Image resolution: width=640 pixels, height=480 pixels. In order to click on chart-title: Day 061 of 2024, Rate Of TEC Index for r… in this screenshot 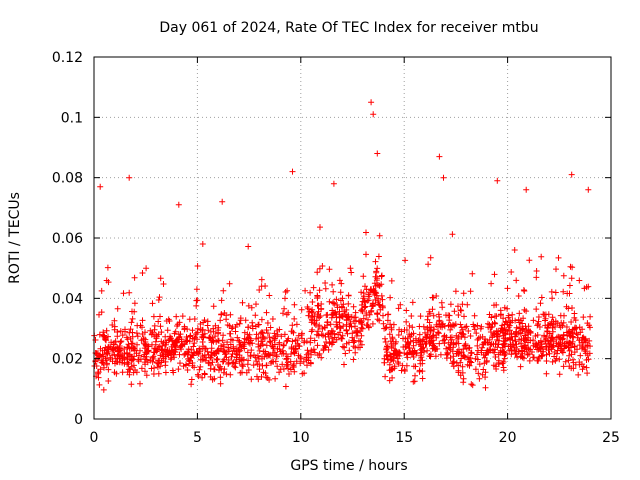, I will do `click(348, 28)`.